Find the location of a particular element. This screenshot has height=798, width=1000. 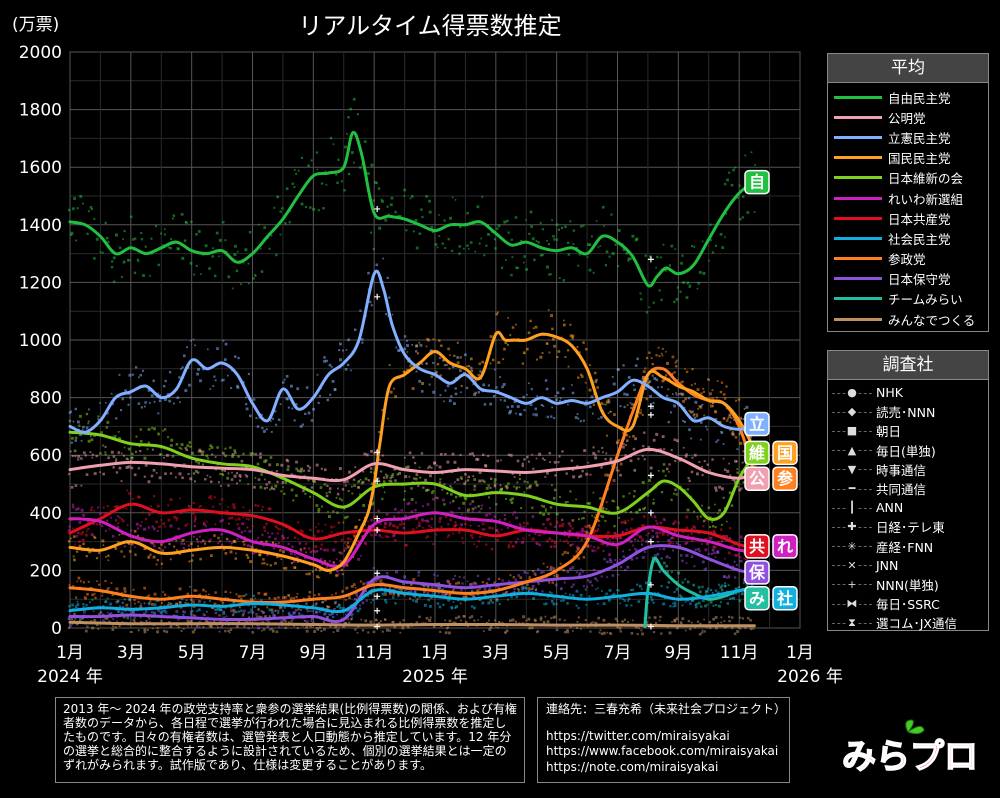

end-label-text: 自 is located at coordinates (757, 182).